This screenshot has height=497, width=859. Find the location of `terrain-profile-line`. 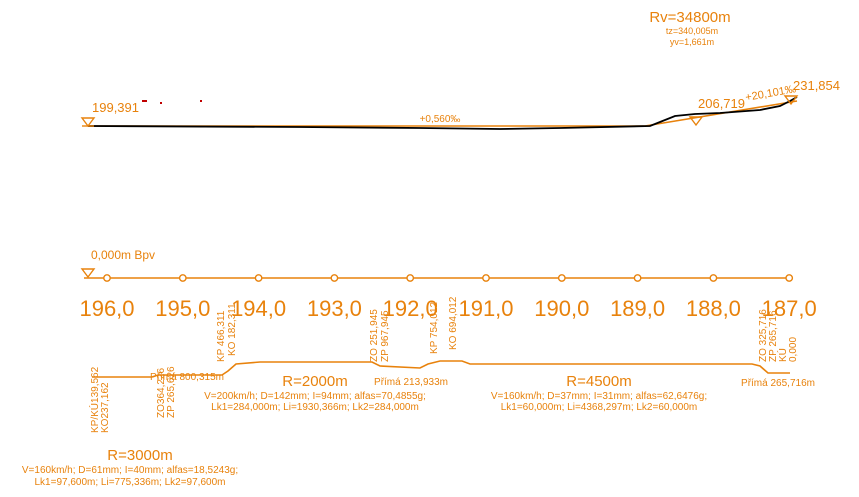

terrain-profile-line is located at coordinates (442, 113).